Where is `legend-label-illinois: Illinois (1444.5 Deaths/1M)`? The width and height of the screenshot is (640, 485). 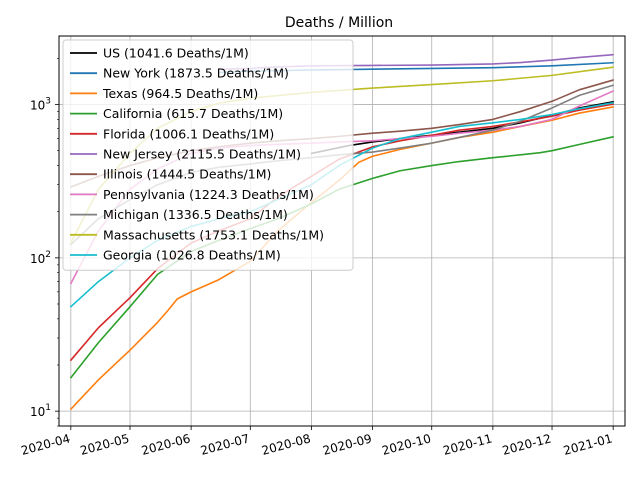
legend-label-illinois: Illinois (1444.5 Deaths/1M) is located at coordinates (187, 174).